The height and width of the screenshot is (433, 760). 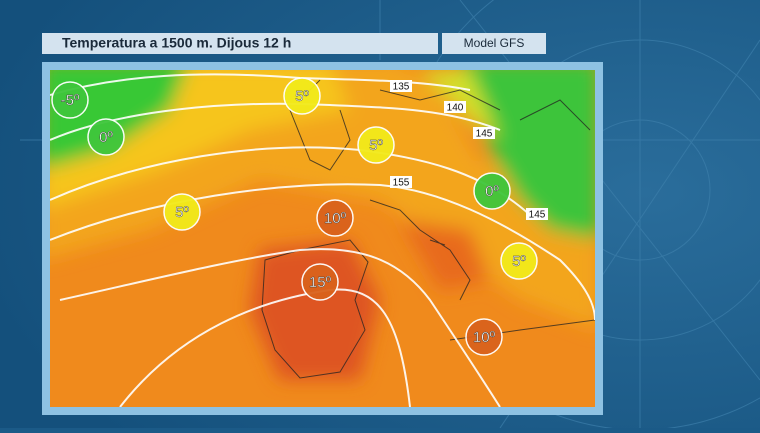 I want to click on title-bar, so click(x=240, y=43).